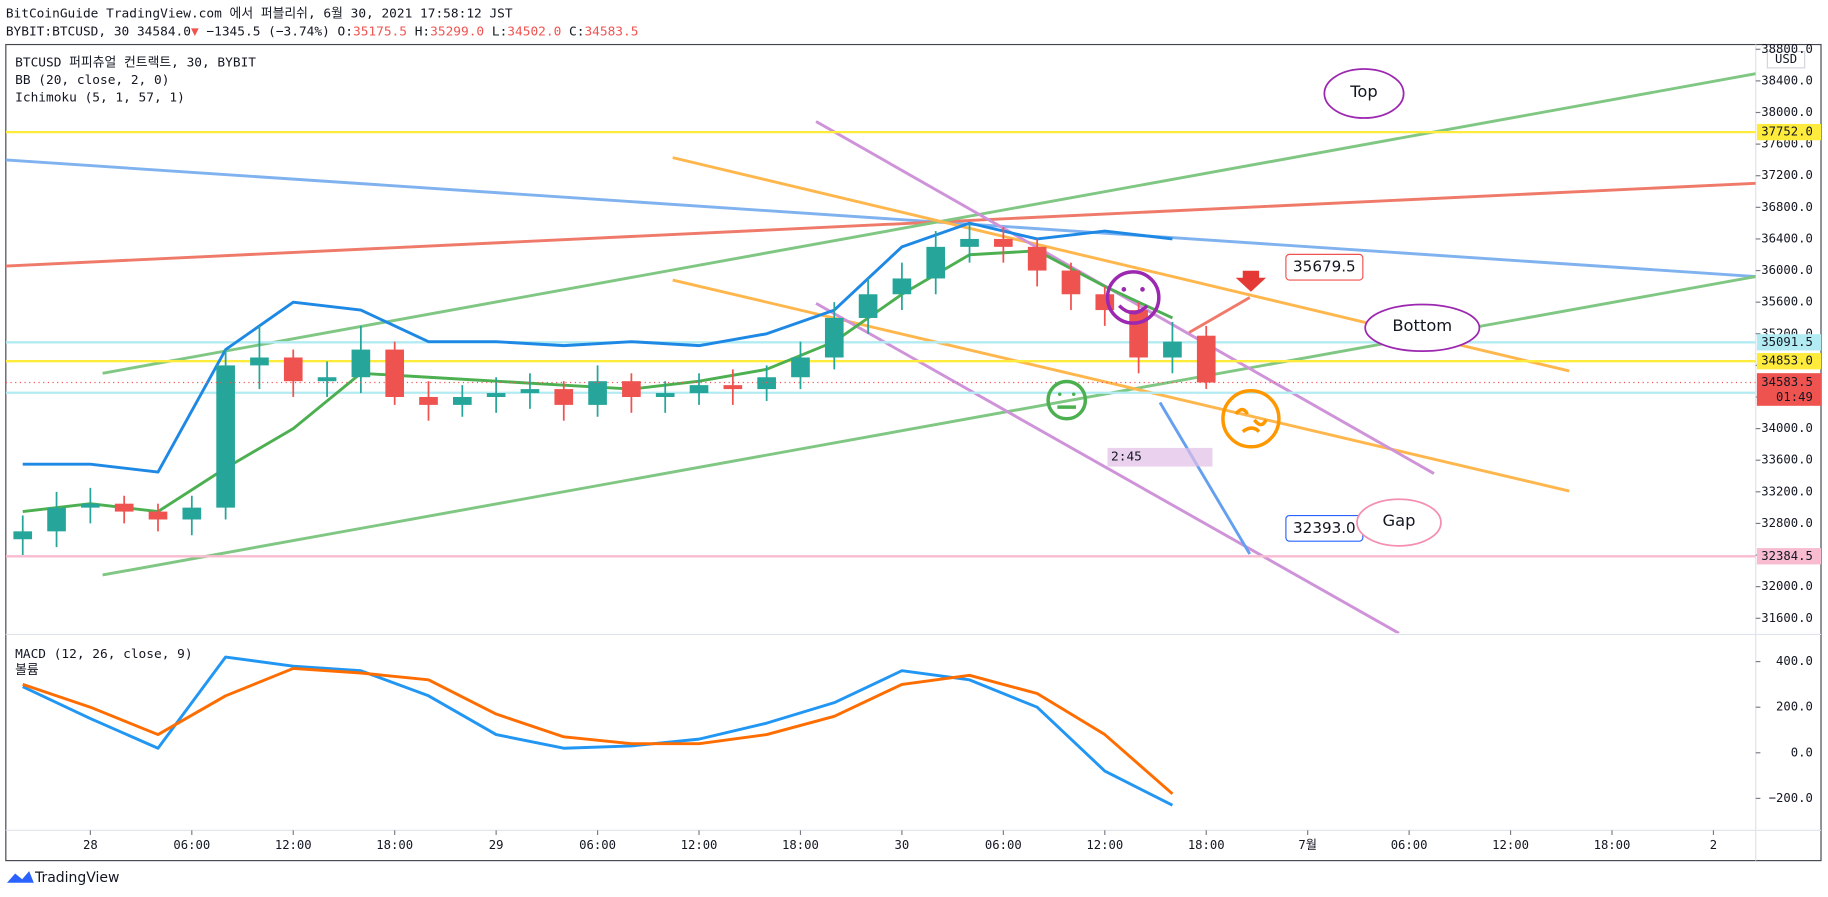 The height and width of the screenshot is (897, 1828). I want to click on o-label: O:, so click(345, 31).